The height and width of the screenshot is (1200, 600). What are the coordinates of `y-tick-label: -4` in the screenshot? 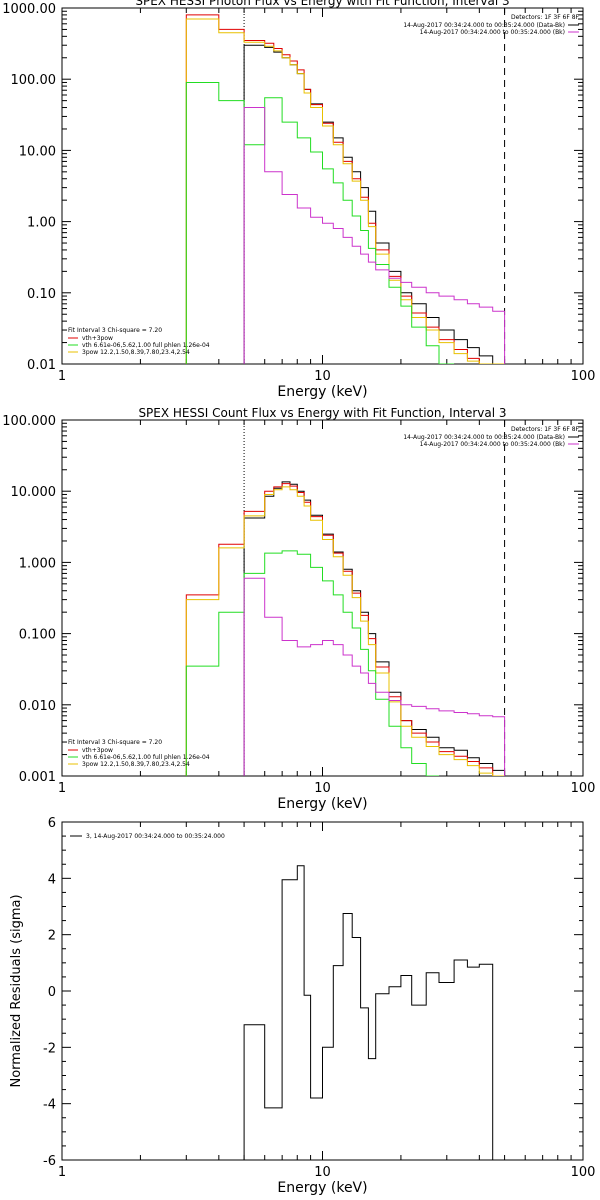 It's located at (49, 1105).